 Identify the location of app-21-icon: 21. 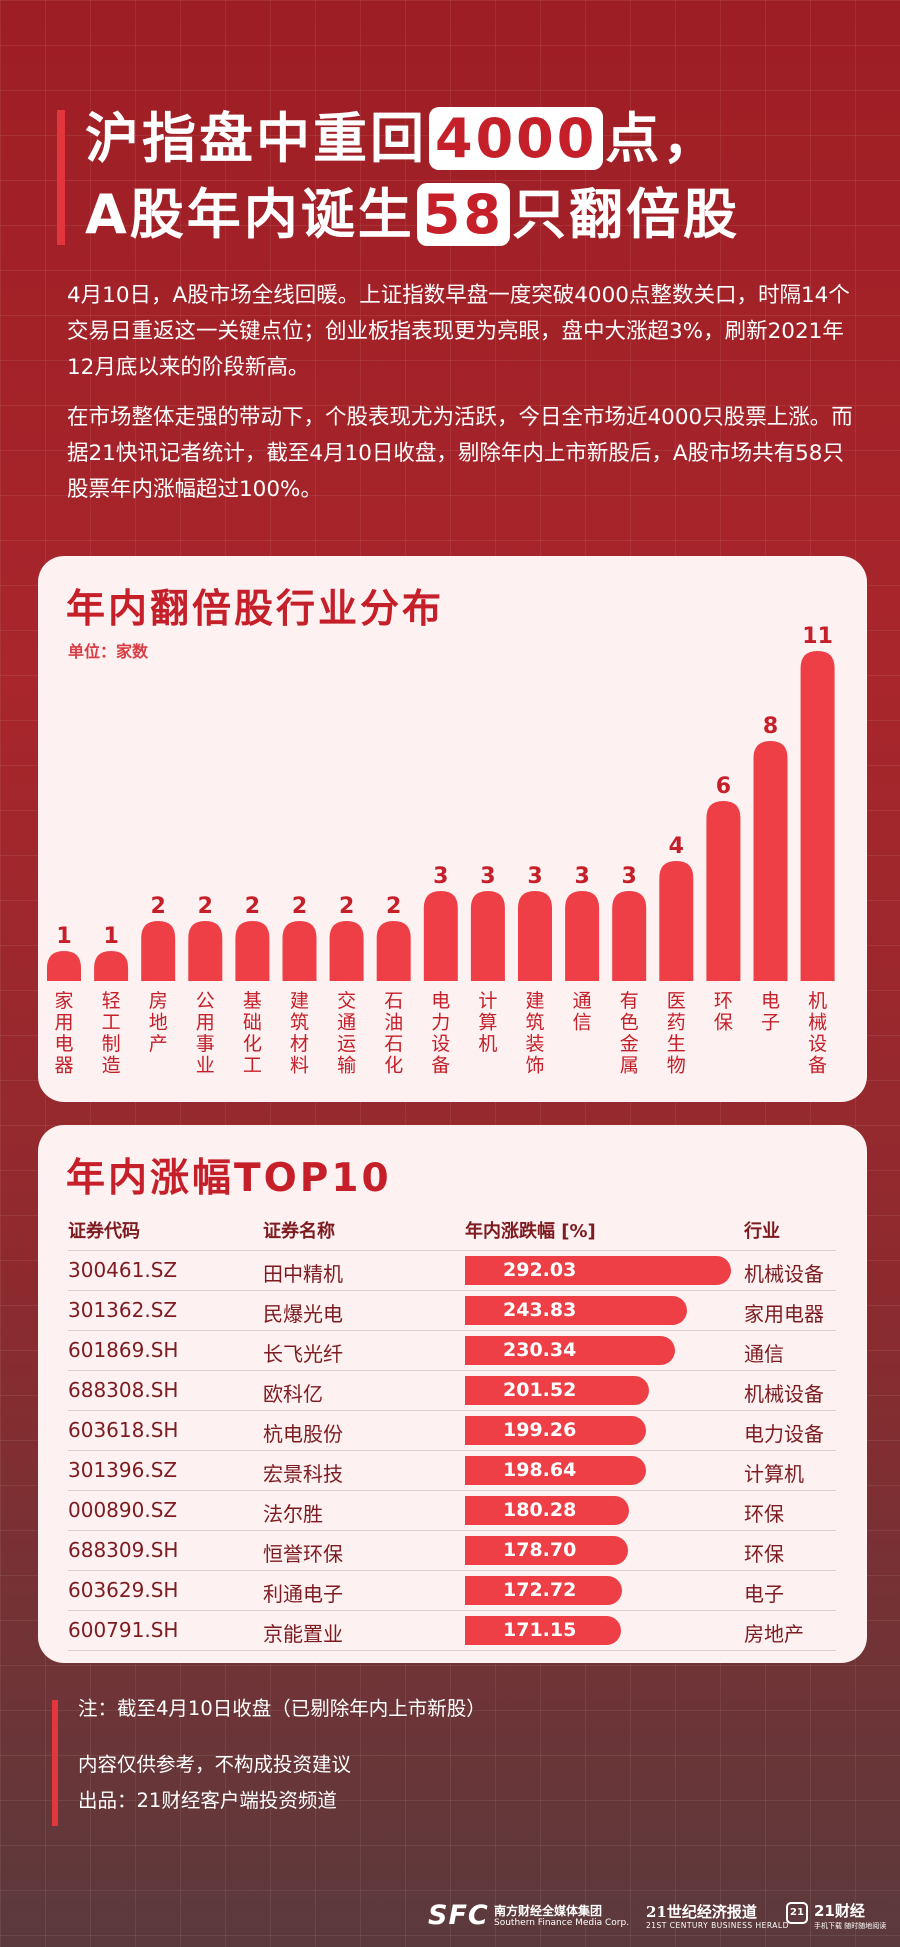
(797, 1913).